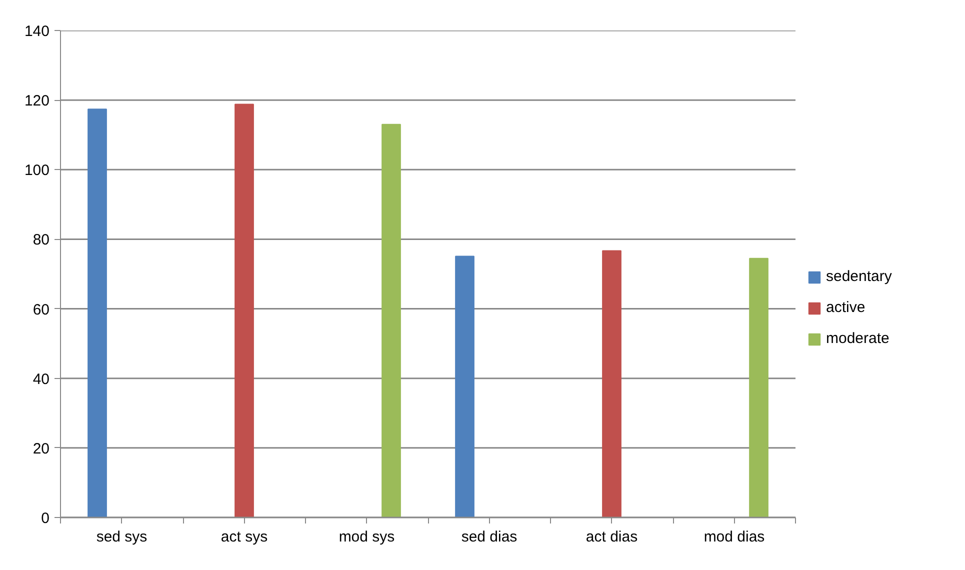 The height and width of the screenshot is (570, 965). What do you see at coordinates (41, 379) in the screenshot?
I see `y-tick-label: 40` at bounding box center [41, 379].